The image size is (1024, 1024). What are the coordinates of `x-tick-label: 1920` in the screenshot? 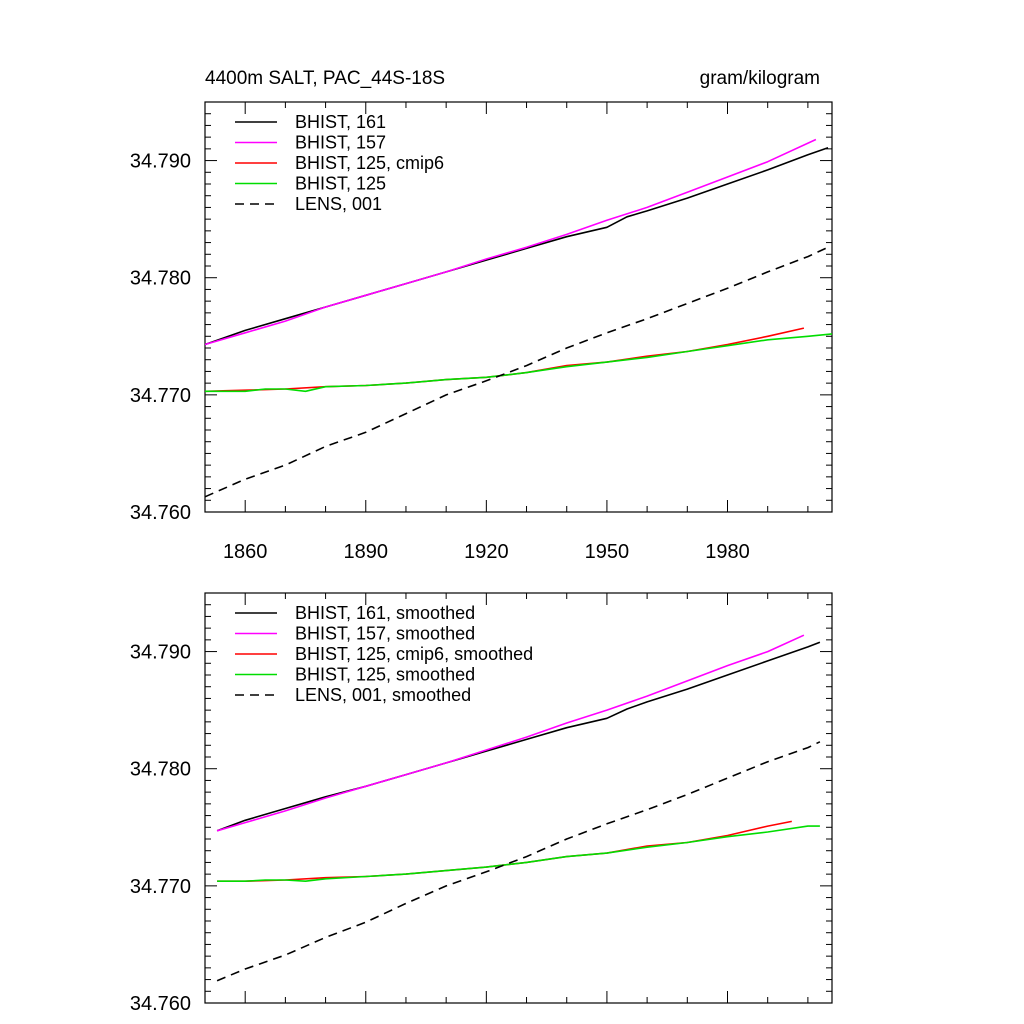 It's located at (486, 552).